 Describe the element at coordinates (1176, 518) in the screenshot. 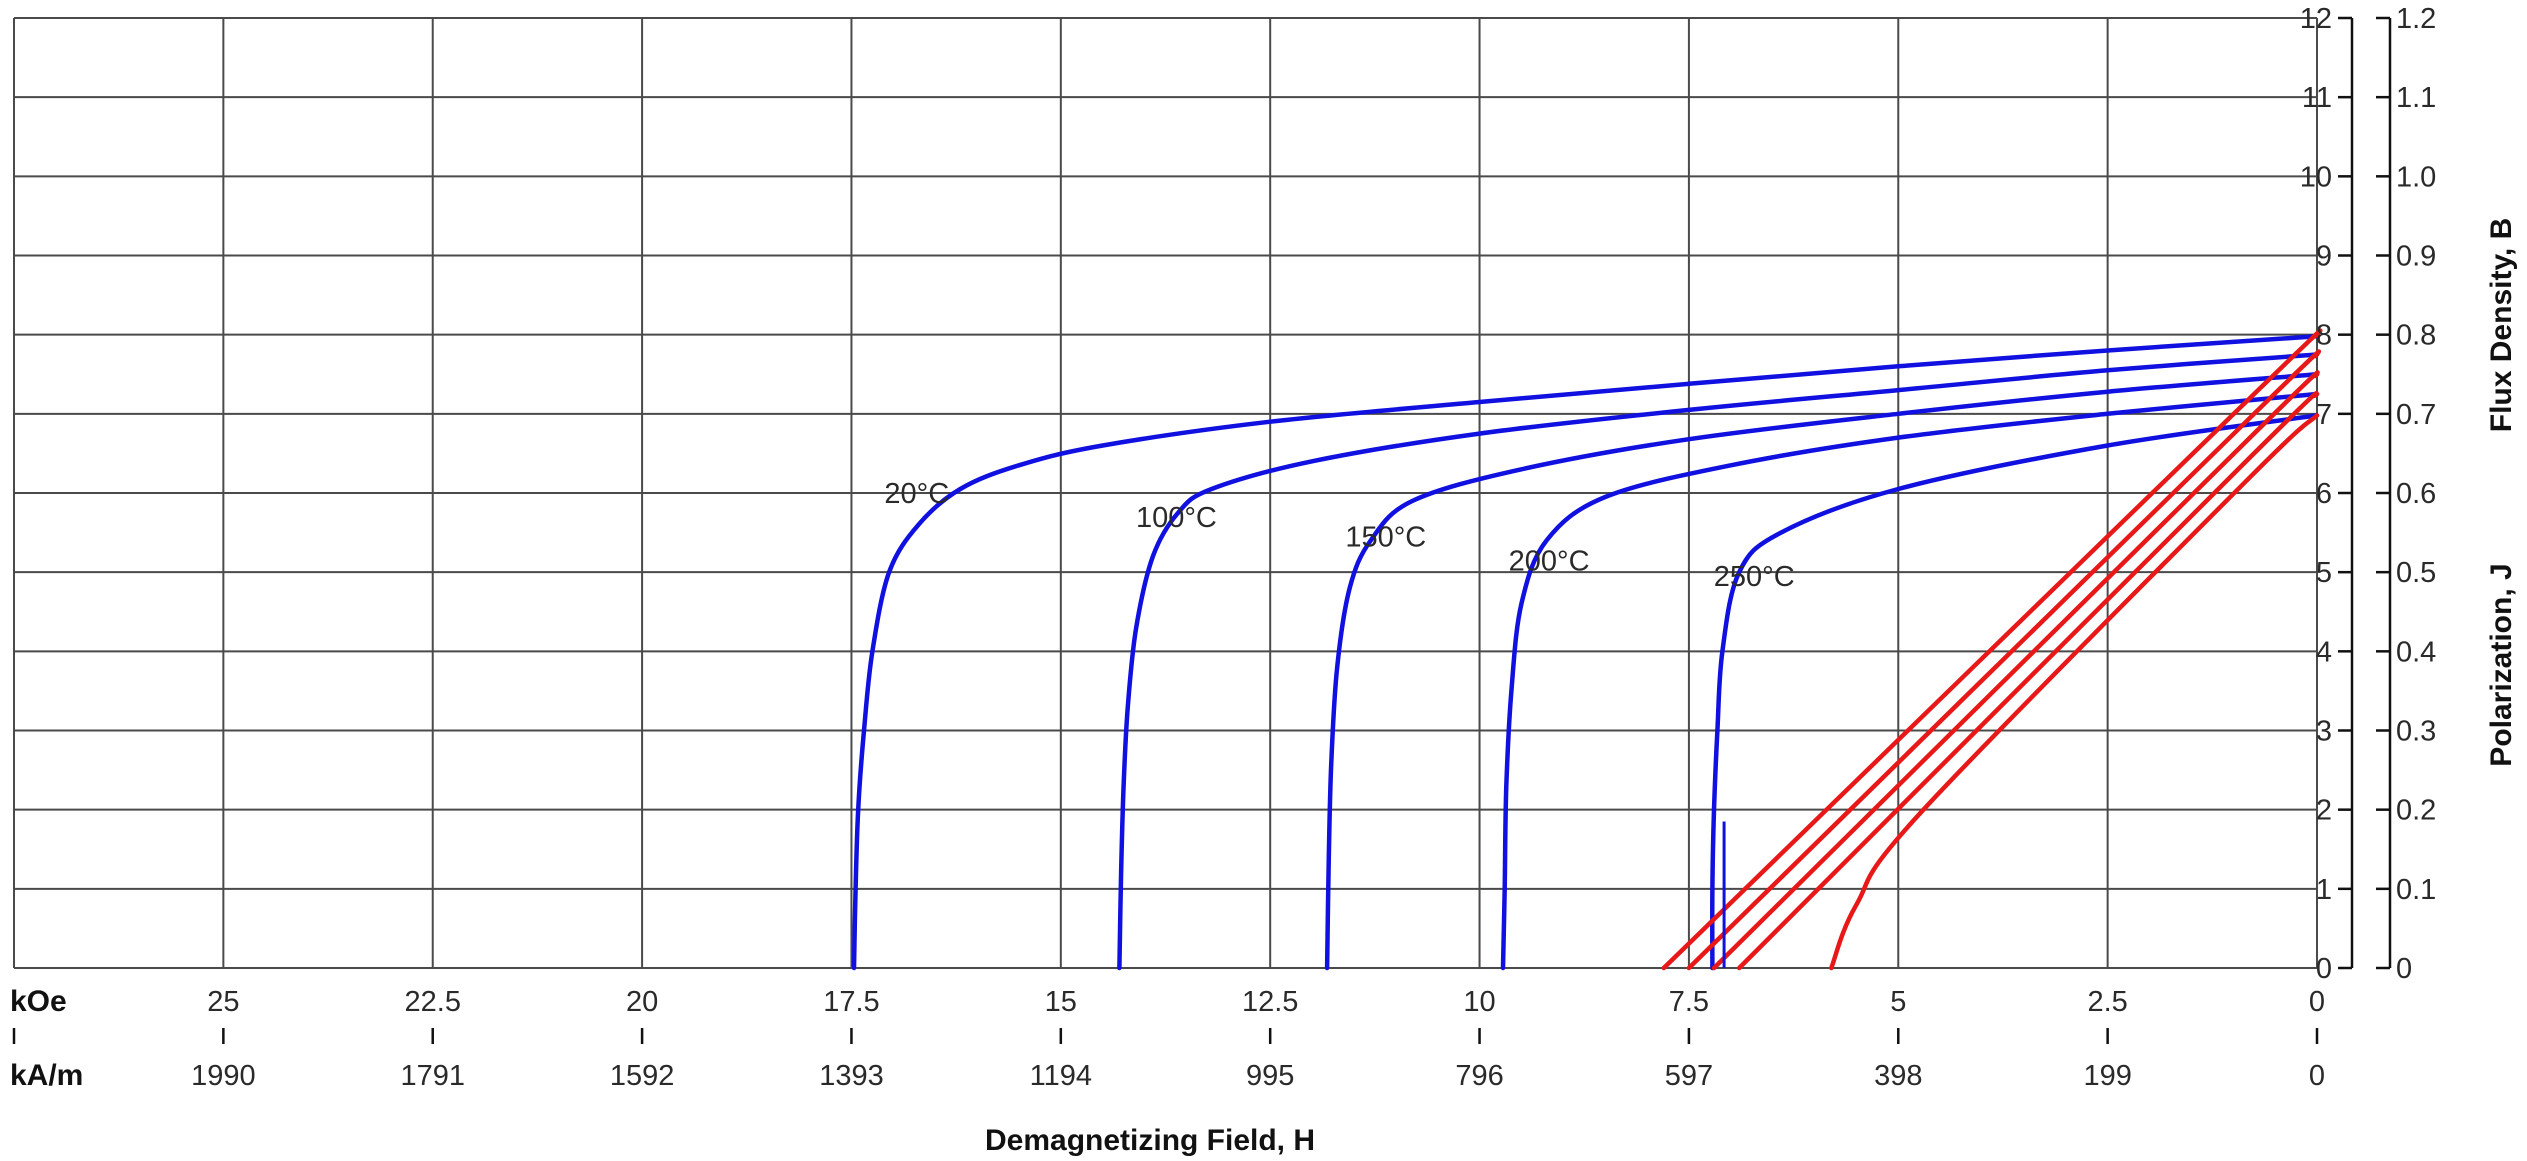

I see `curve-label: 100°C` at that location.